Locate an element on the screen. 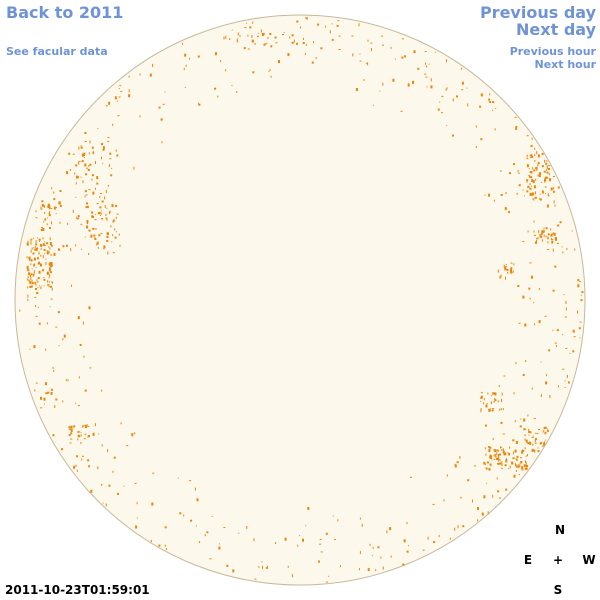 The height and width of the screenshot is (600, 600). compass-west-label: W is located at coordinates (589, 560).